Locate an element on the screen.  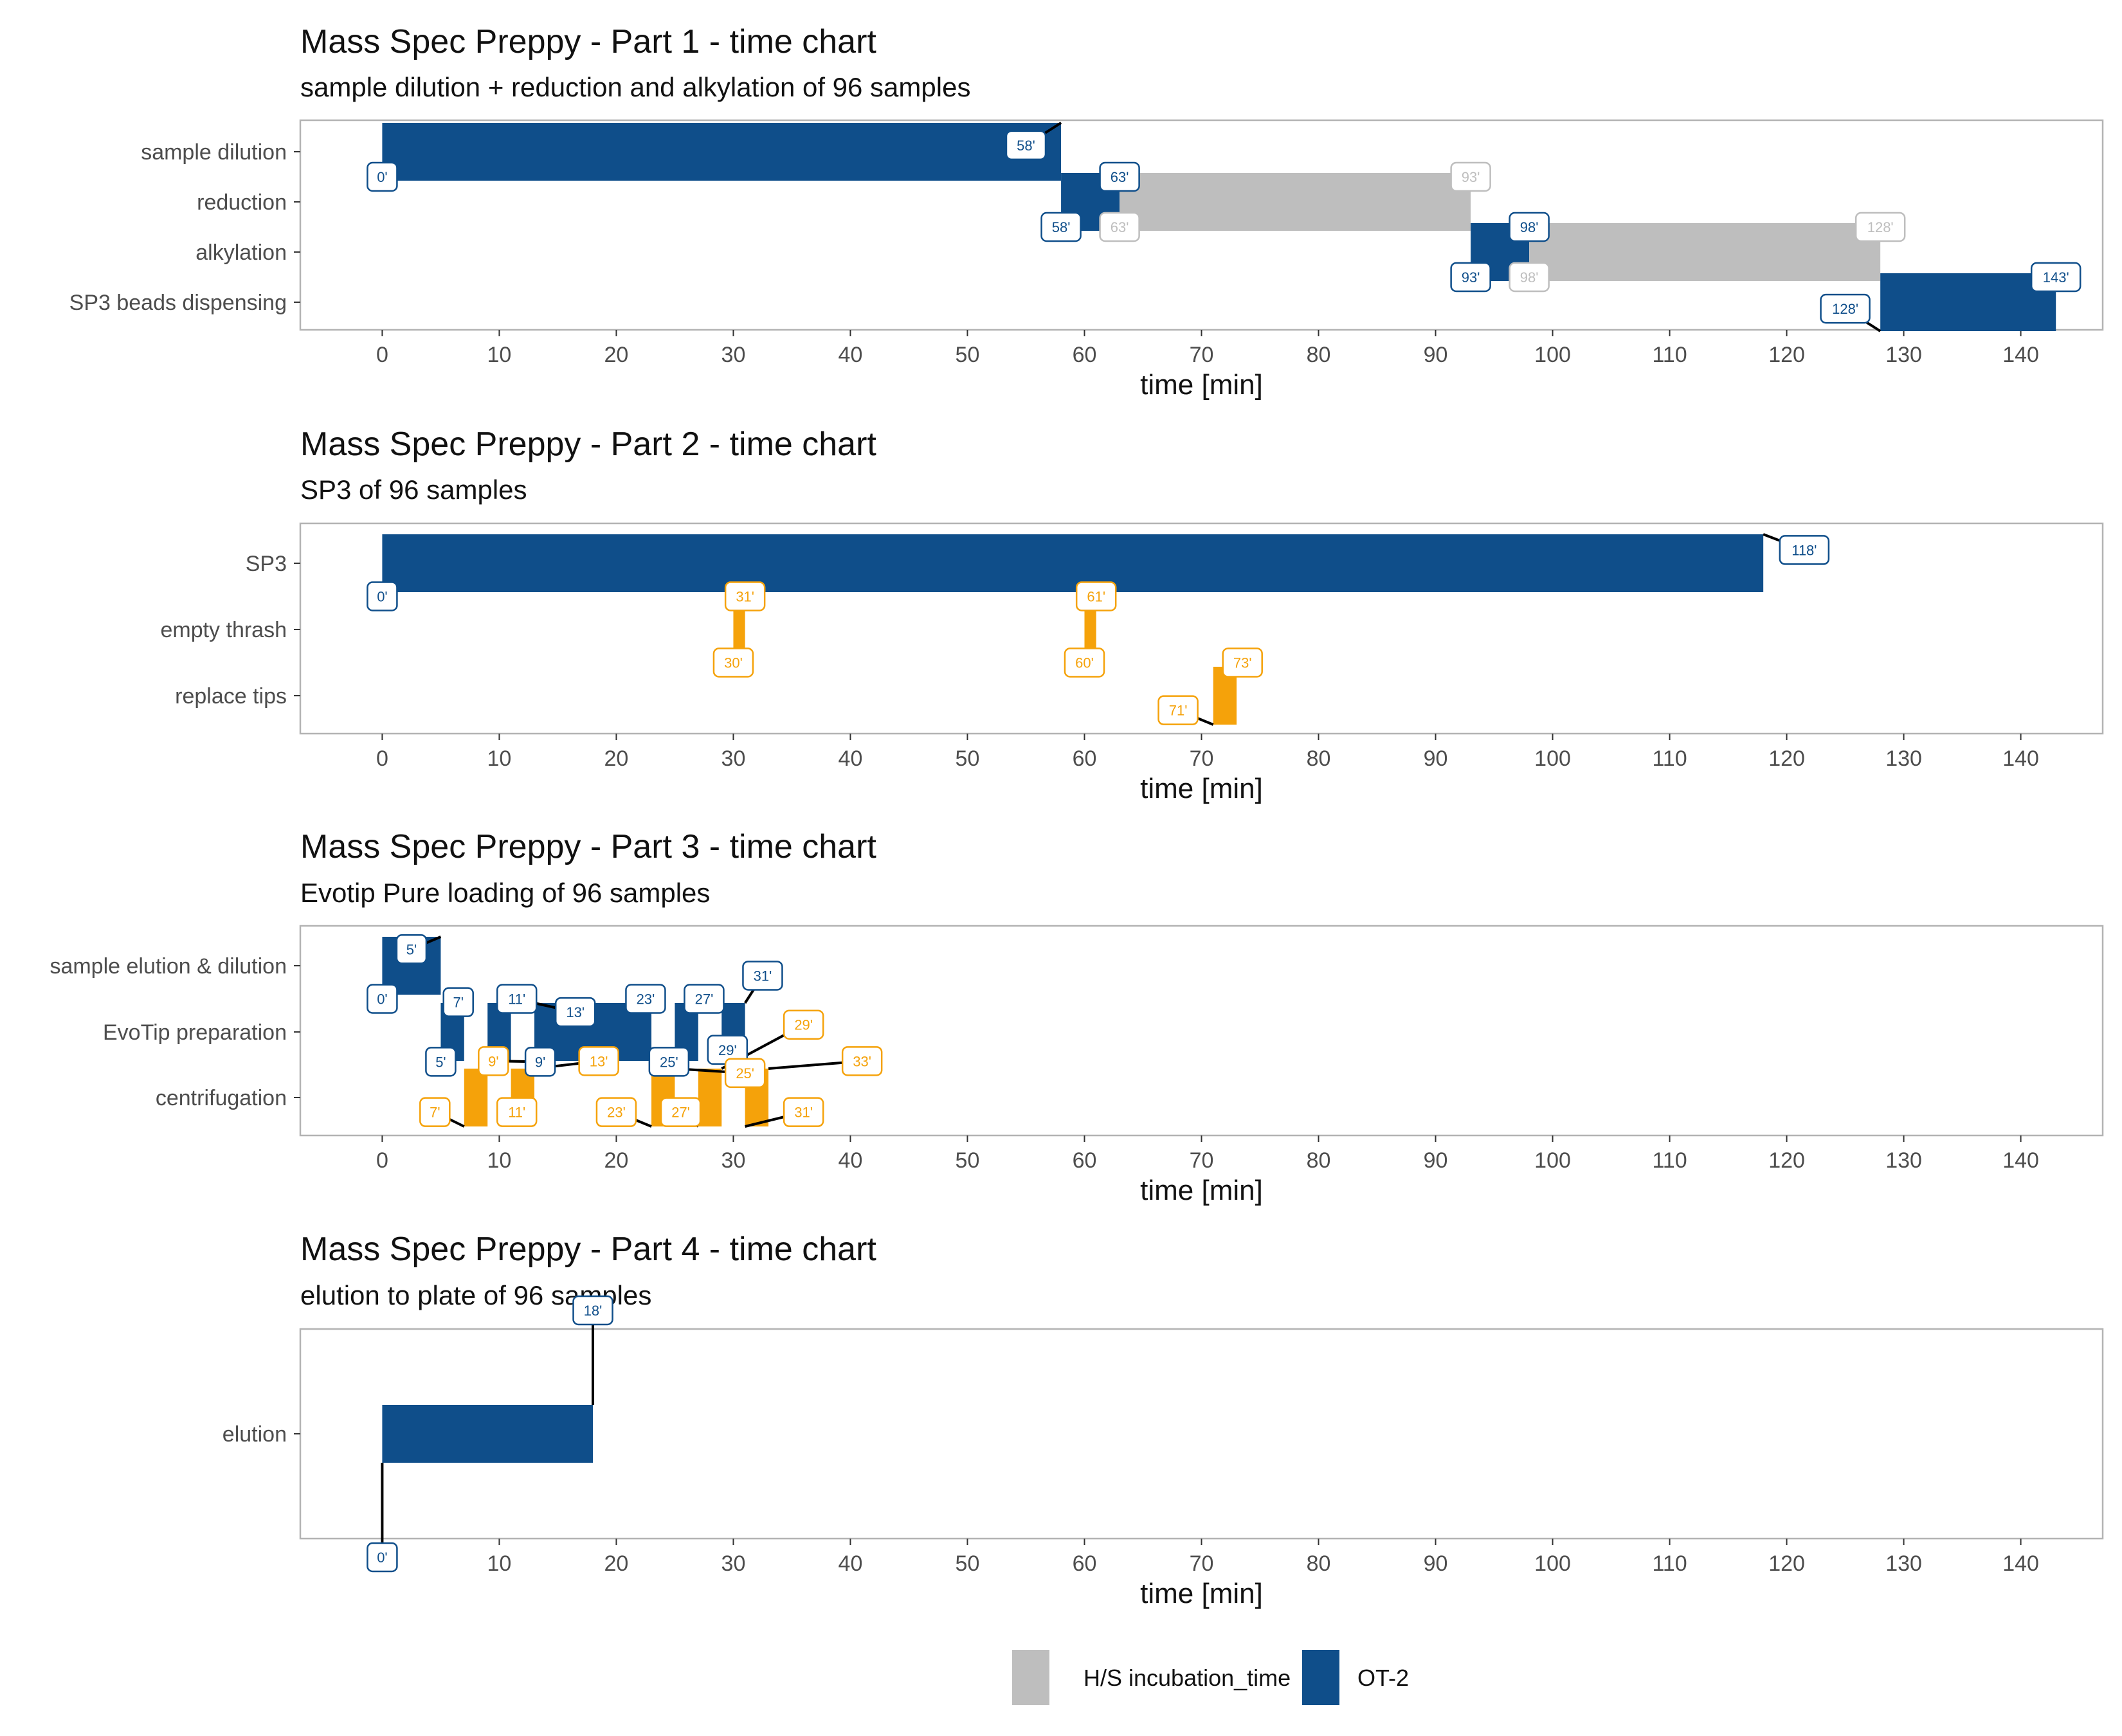
legend-key is located at coordinates (1030, 1677).